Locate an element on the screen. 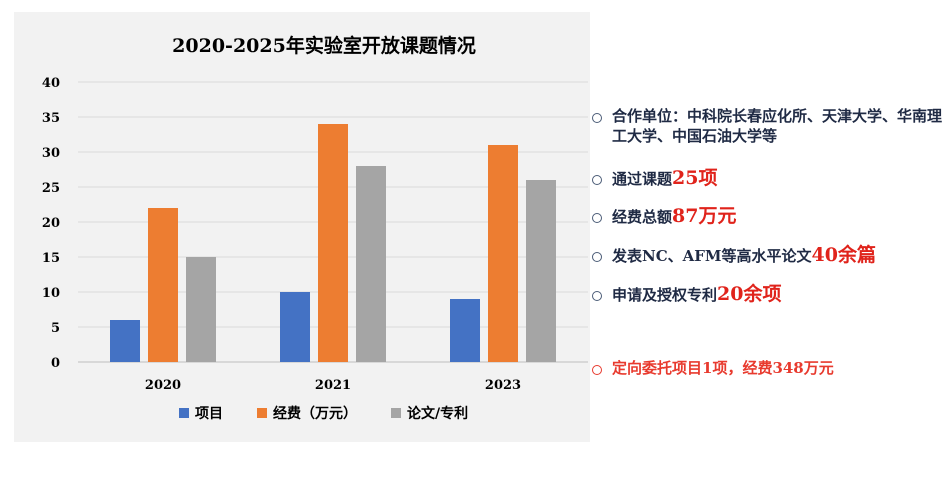  y-axis-ticks: 0 5 10 15 20 25 30 35 40 is located at coordinates (51, 223).